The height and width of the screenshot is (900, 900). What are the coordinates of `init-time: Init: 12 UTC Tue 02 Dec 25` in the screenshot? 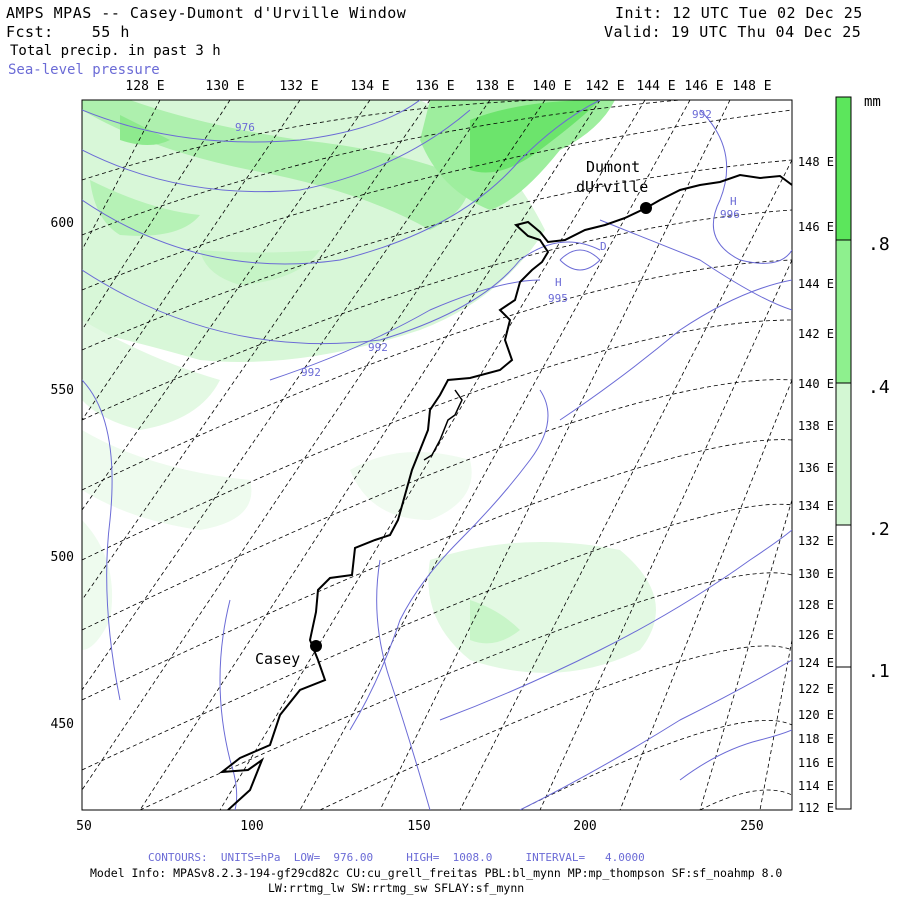 It's located at (739, 13).